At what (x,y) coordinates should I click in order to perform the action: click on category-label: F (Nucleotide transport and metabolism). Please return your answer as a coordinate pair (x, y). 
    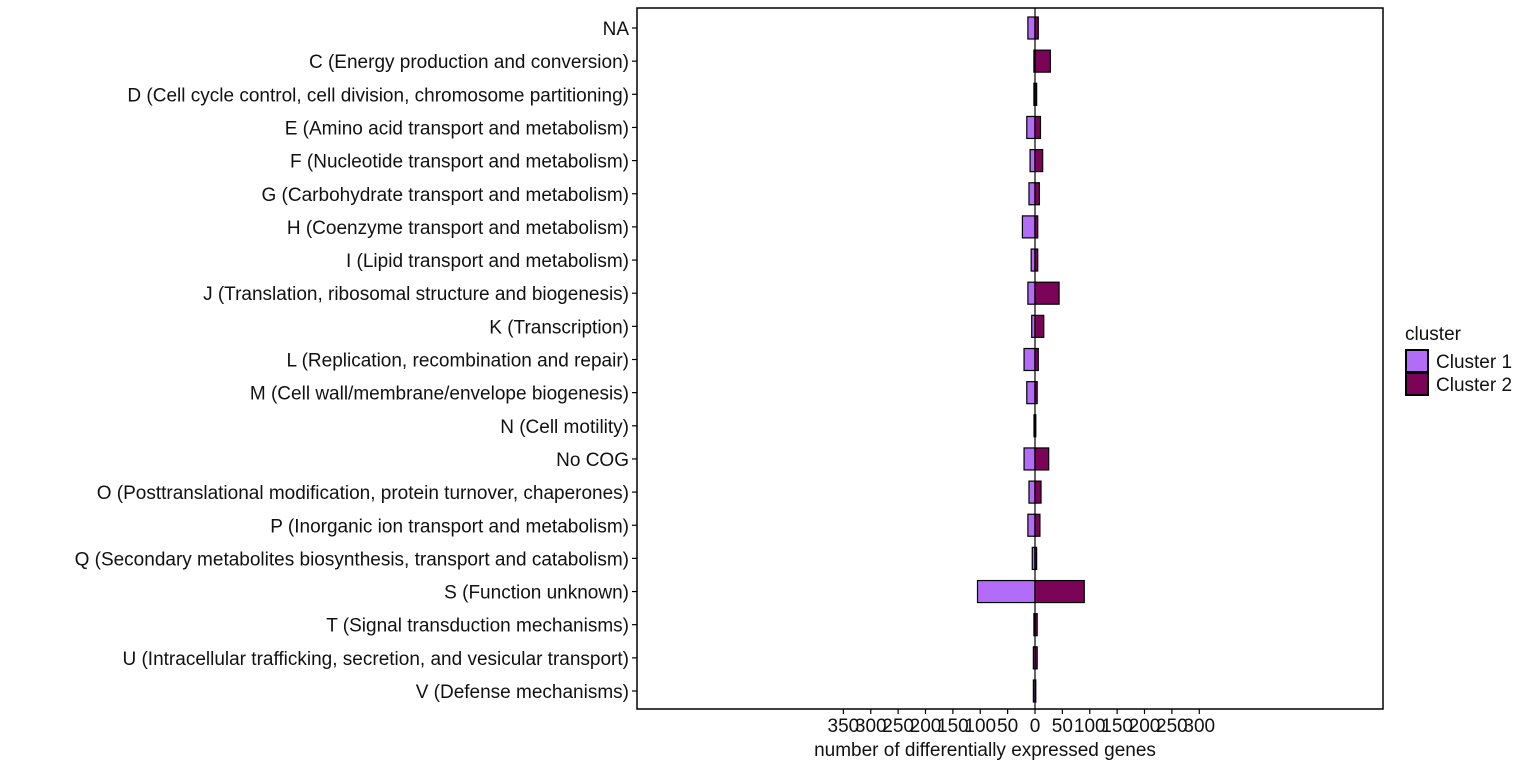
    Looking at the image, I should click on (459, 162).